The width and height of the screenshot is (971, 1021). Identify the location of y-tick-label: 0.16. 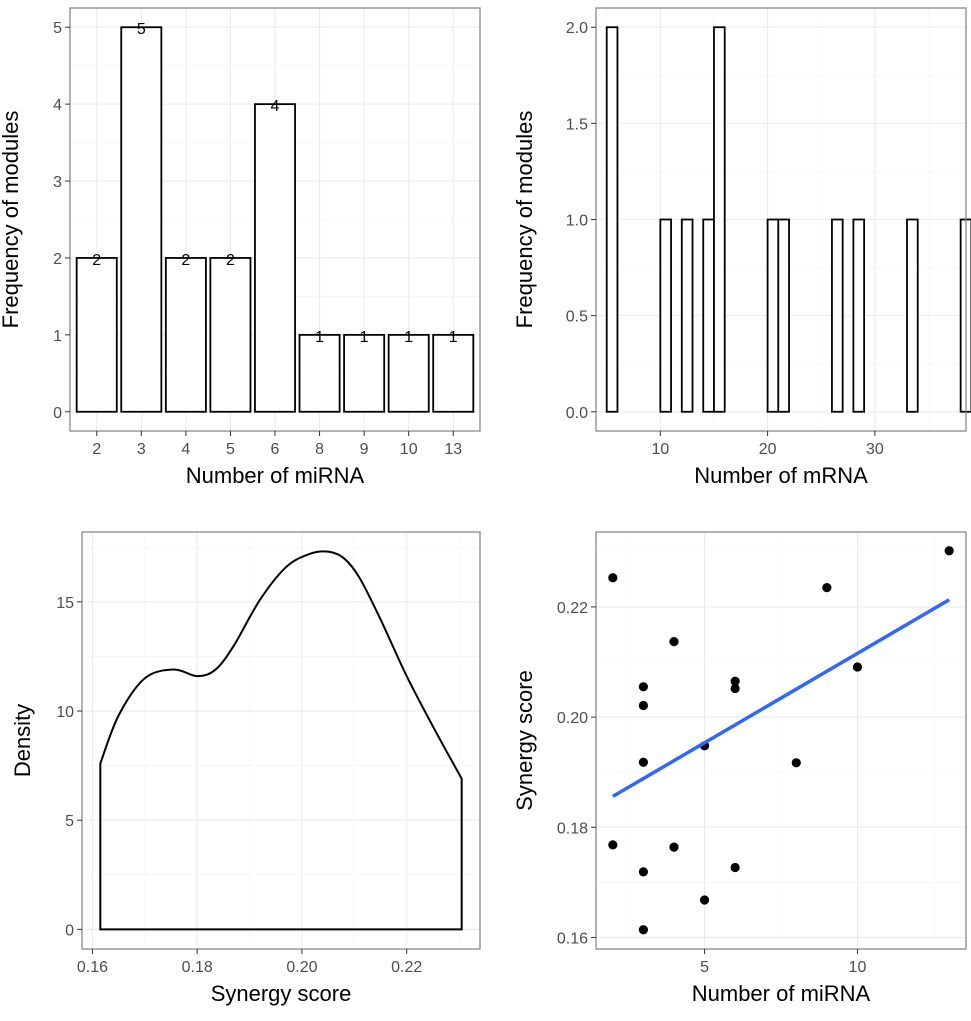
(572, 938).